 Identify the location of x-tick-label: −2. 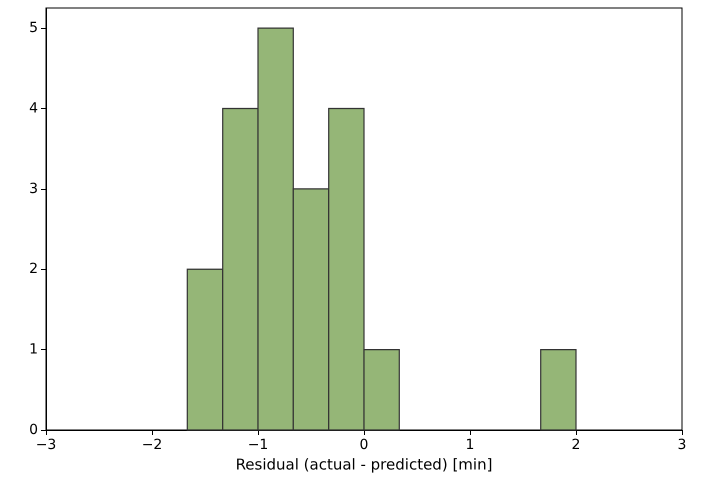
(152, 445).